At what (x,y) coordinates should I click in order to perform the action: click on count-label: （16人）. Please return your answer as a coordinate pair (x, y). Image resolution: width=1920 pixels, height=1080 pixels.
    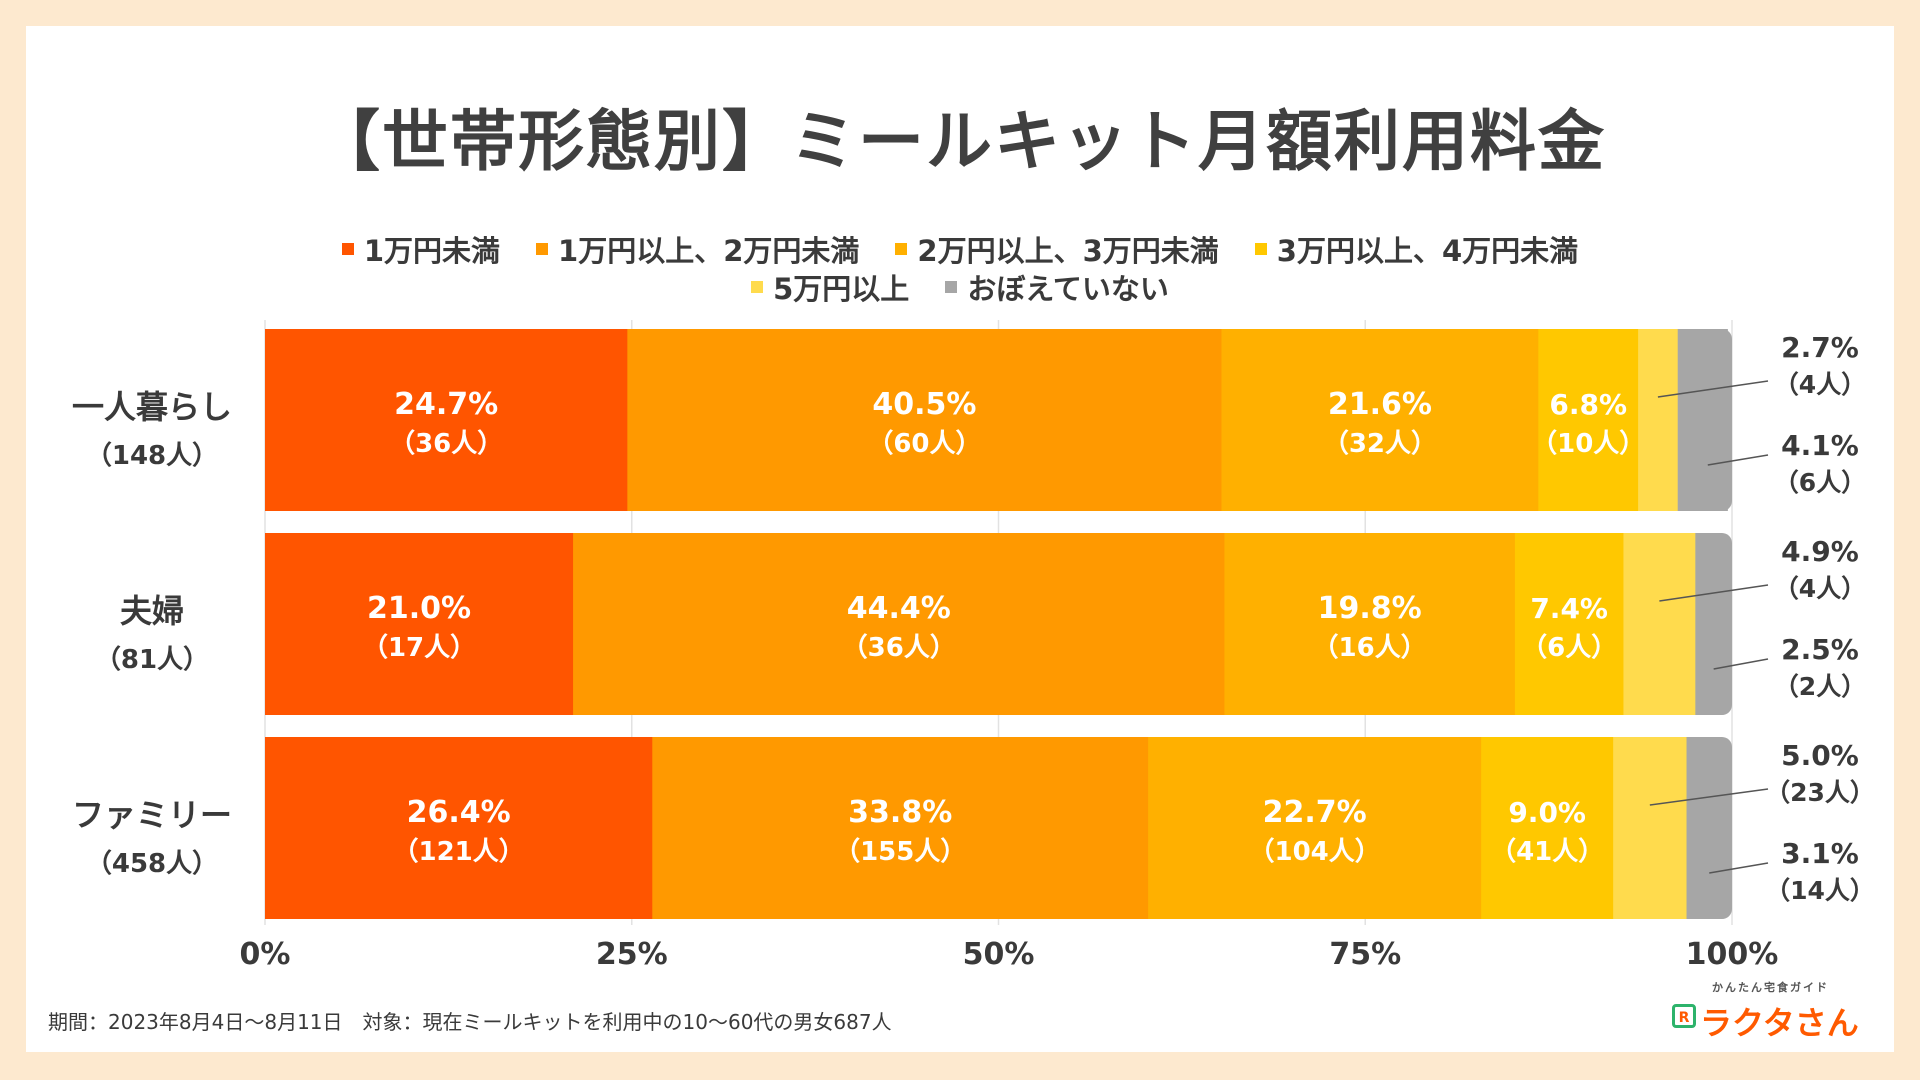
    Looking at the image, I should click on (1370, 648).